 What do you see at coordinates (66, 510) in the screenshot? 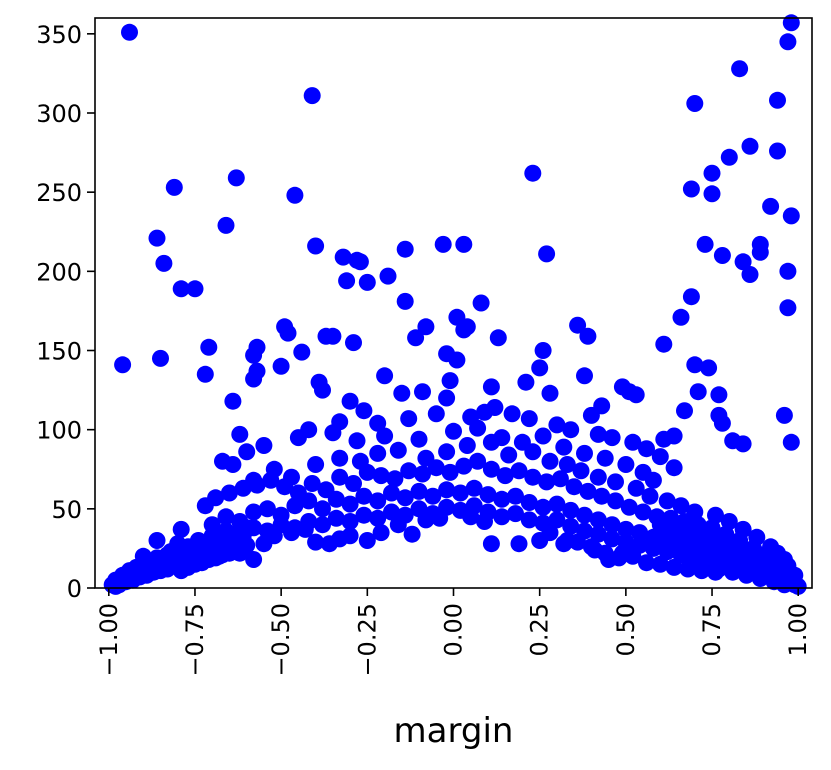
I see `y-tick-label: 50` at bounding box center [66, 510].